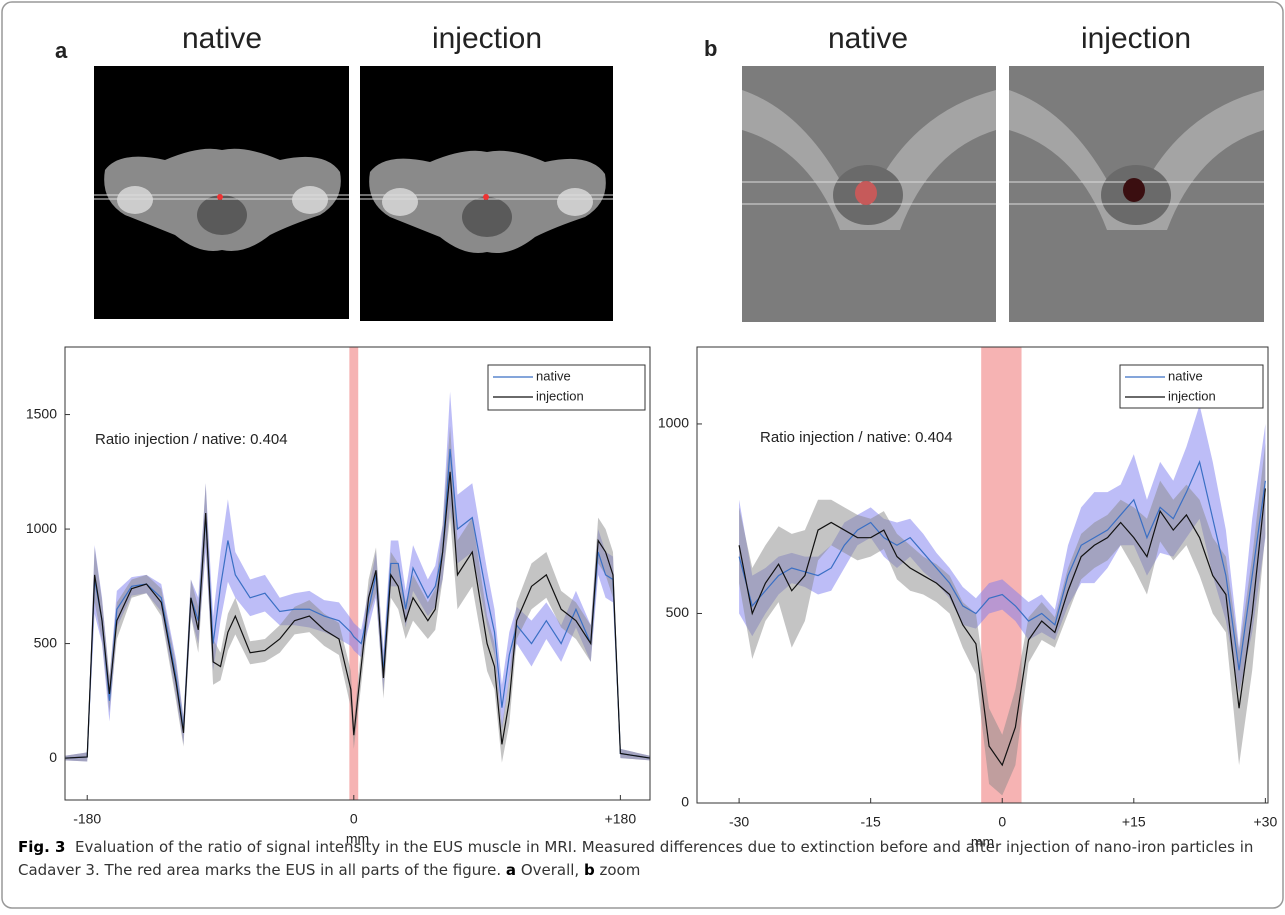 The image size is (1285, 915). What do you see at coordinates (739, 822) in the screenshot?
I see `x-tick-label: -30` at bounding box center [739, 822].